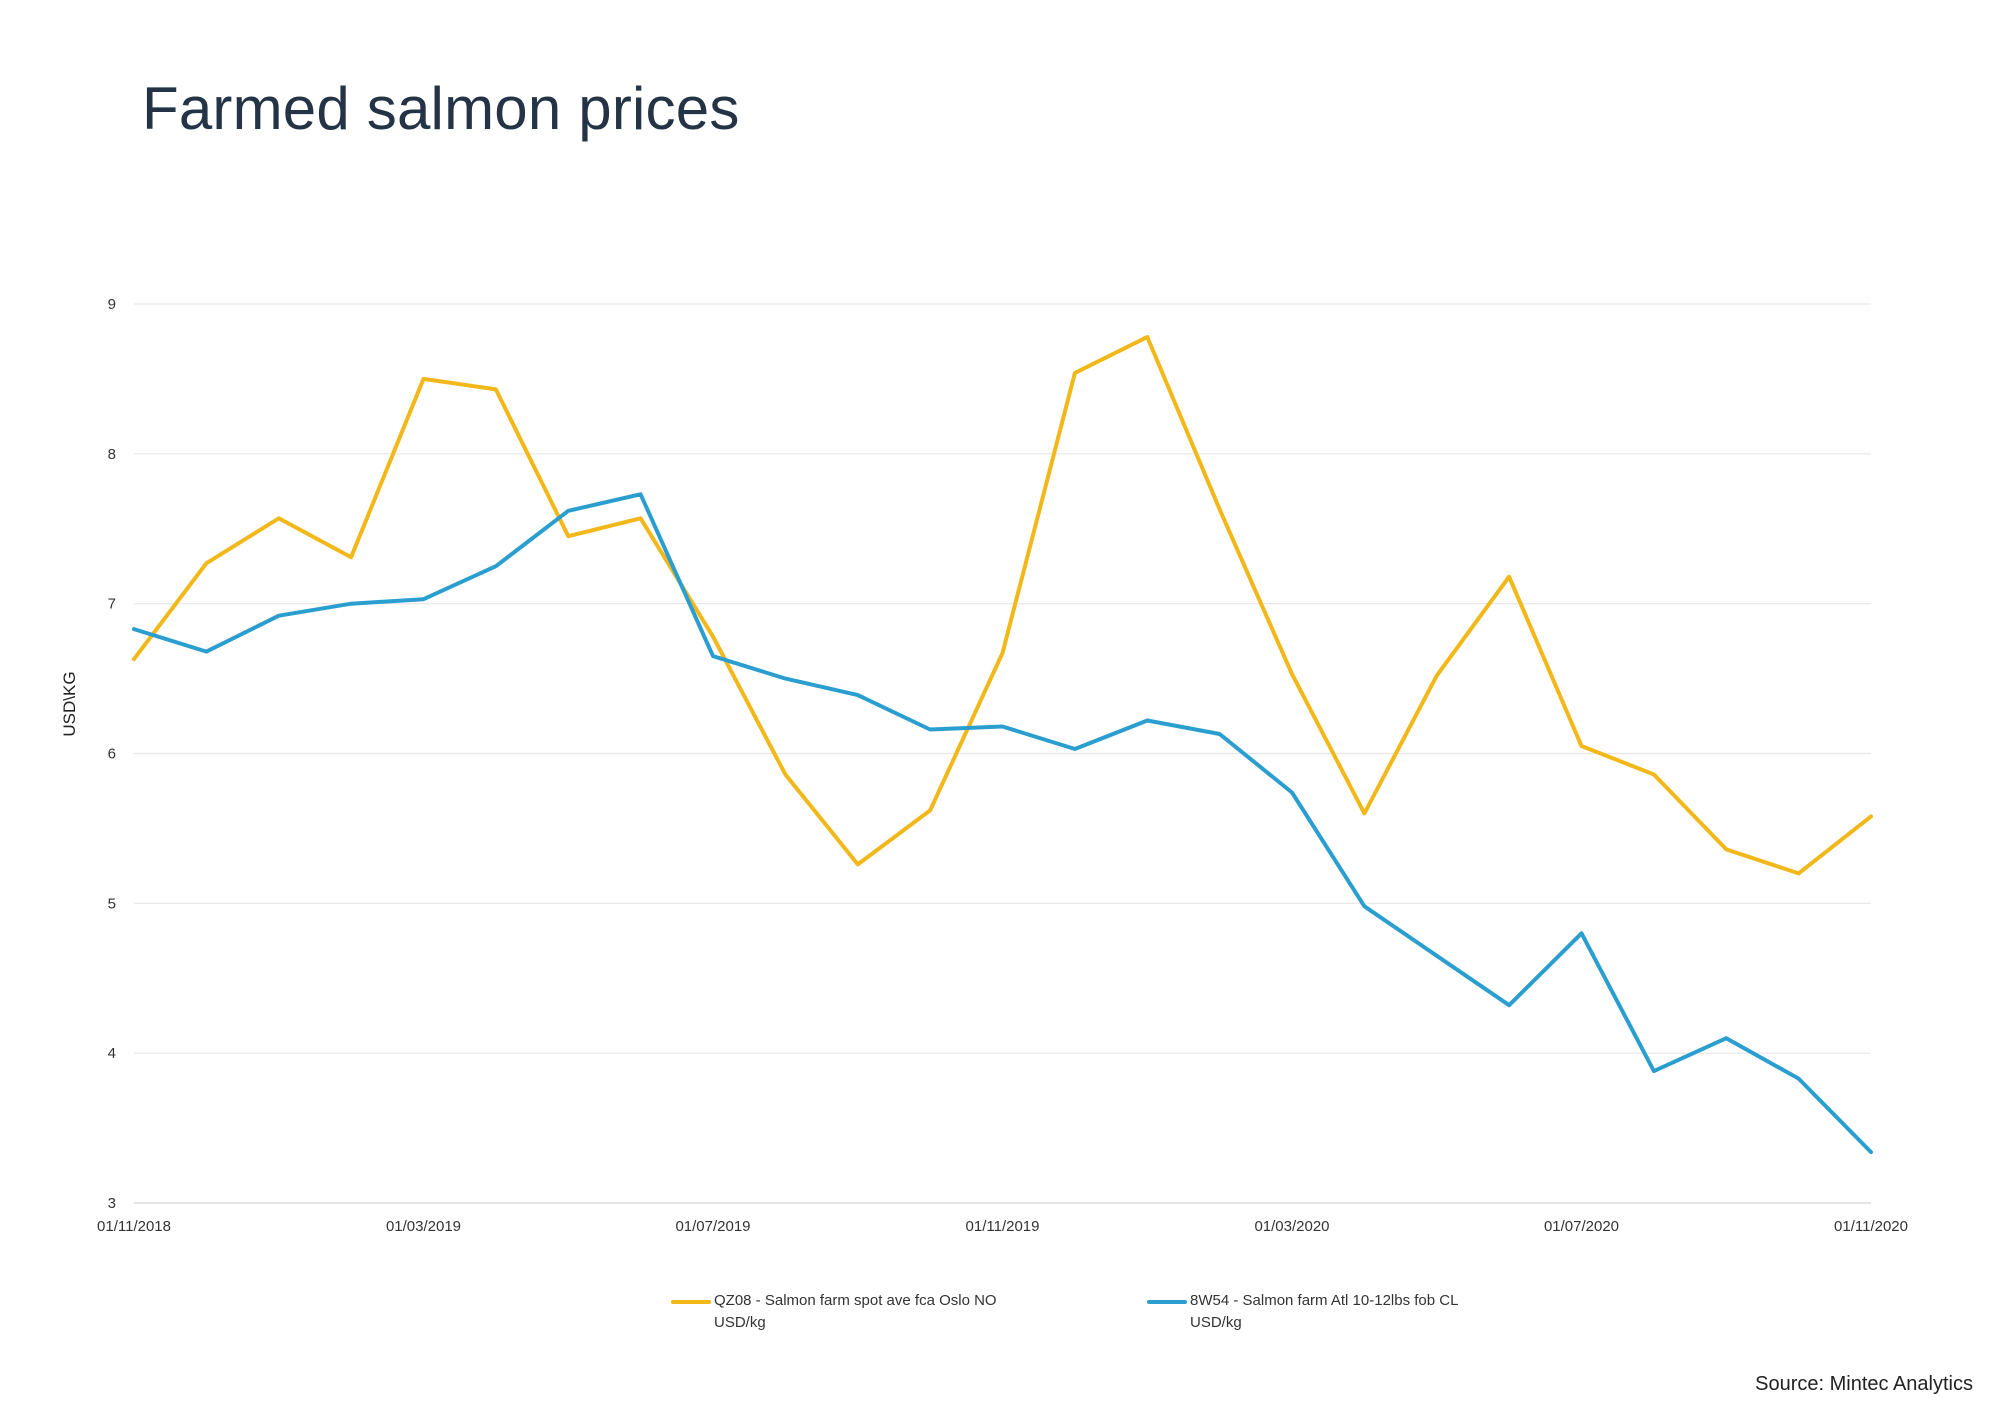 This screenshot has width=2000, height=1428. What do you see at coordinates (691, 1302) in the screenshot?
I see `legend-swatch-qz08` at bounding box center [691, 1302].